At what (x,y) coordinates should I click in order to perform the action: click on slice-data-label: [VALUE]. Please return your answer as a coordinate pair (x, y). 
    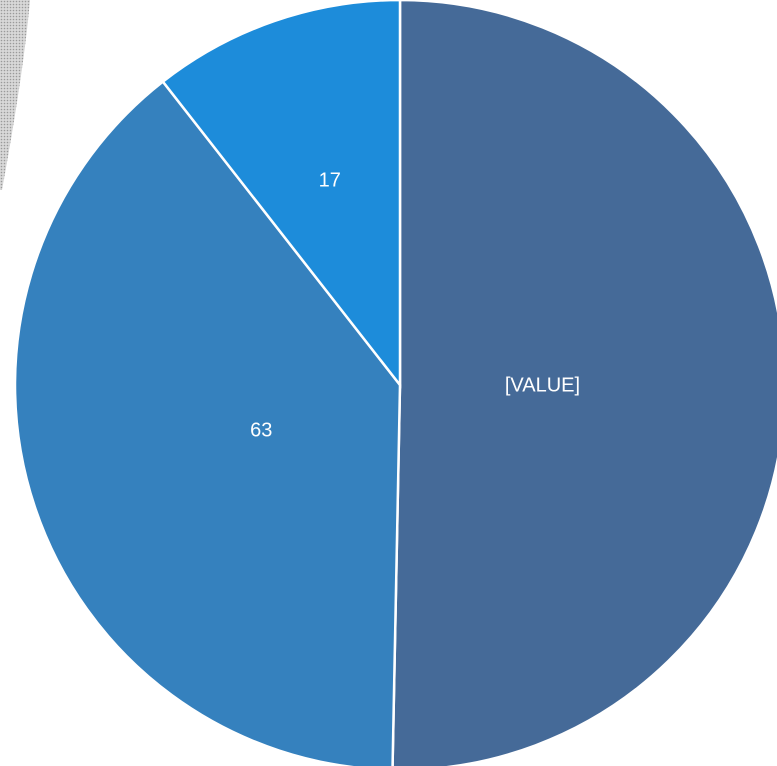
    Looking at the image, I should click on (542, 386).